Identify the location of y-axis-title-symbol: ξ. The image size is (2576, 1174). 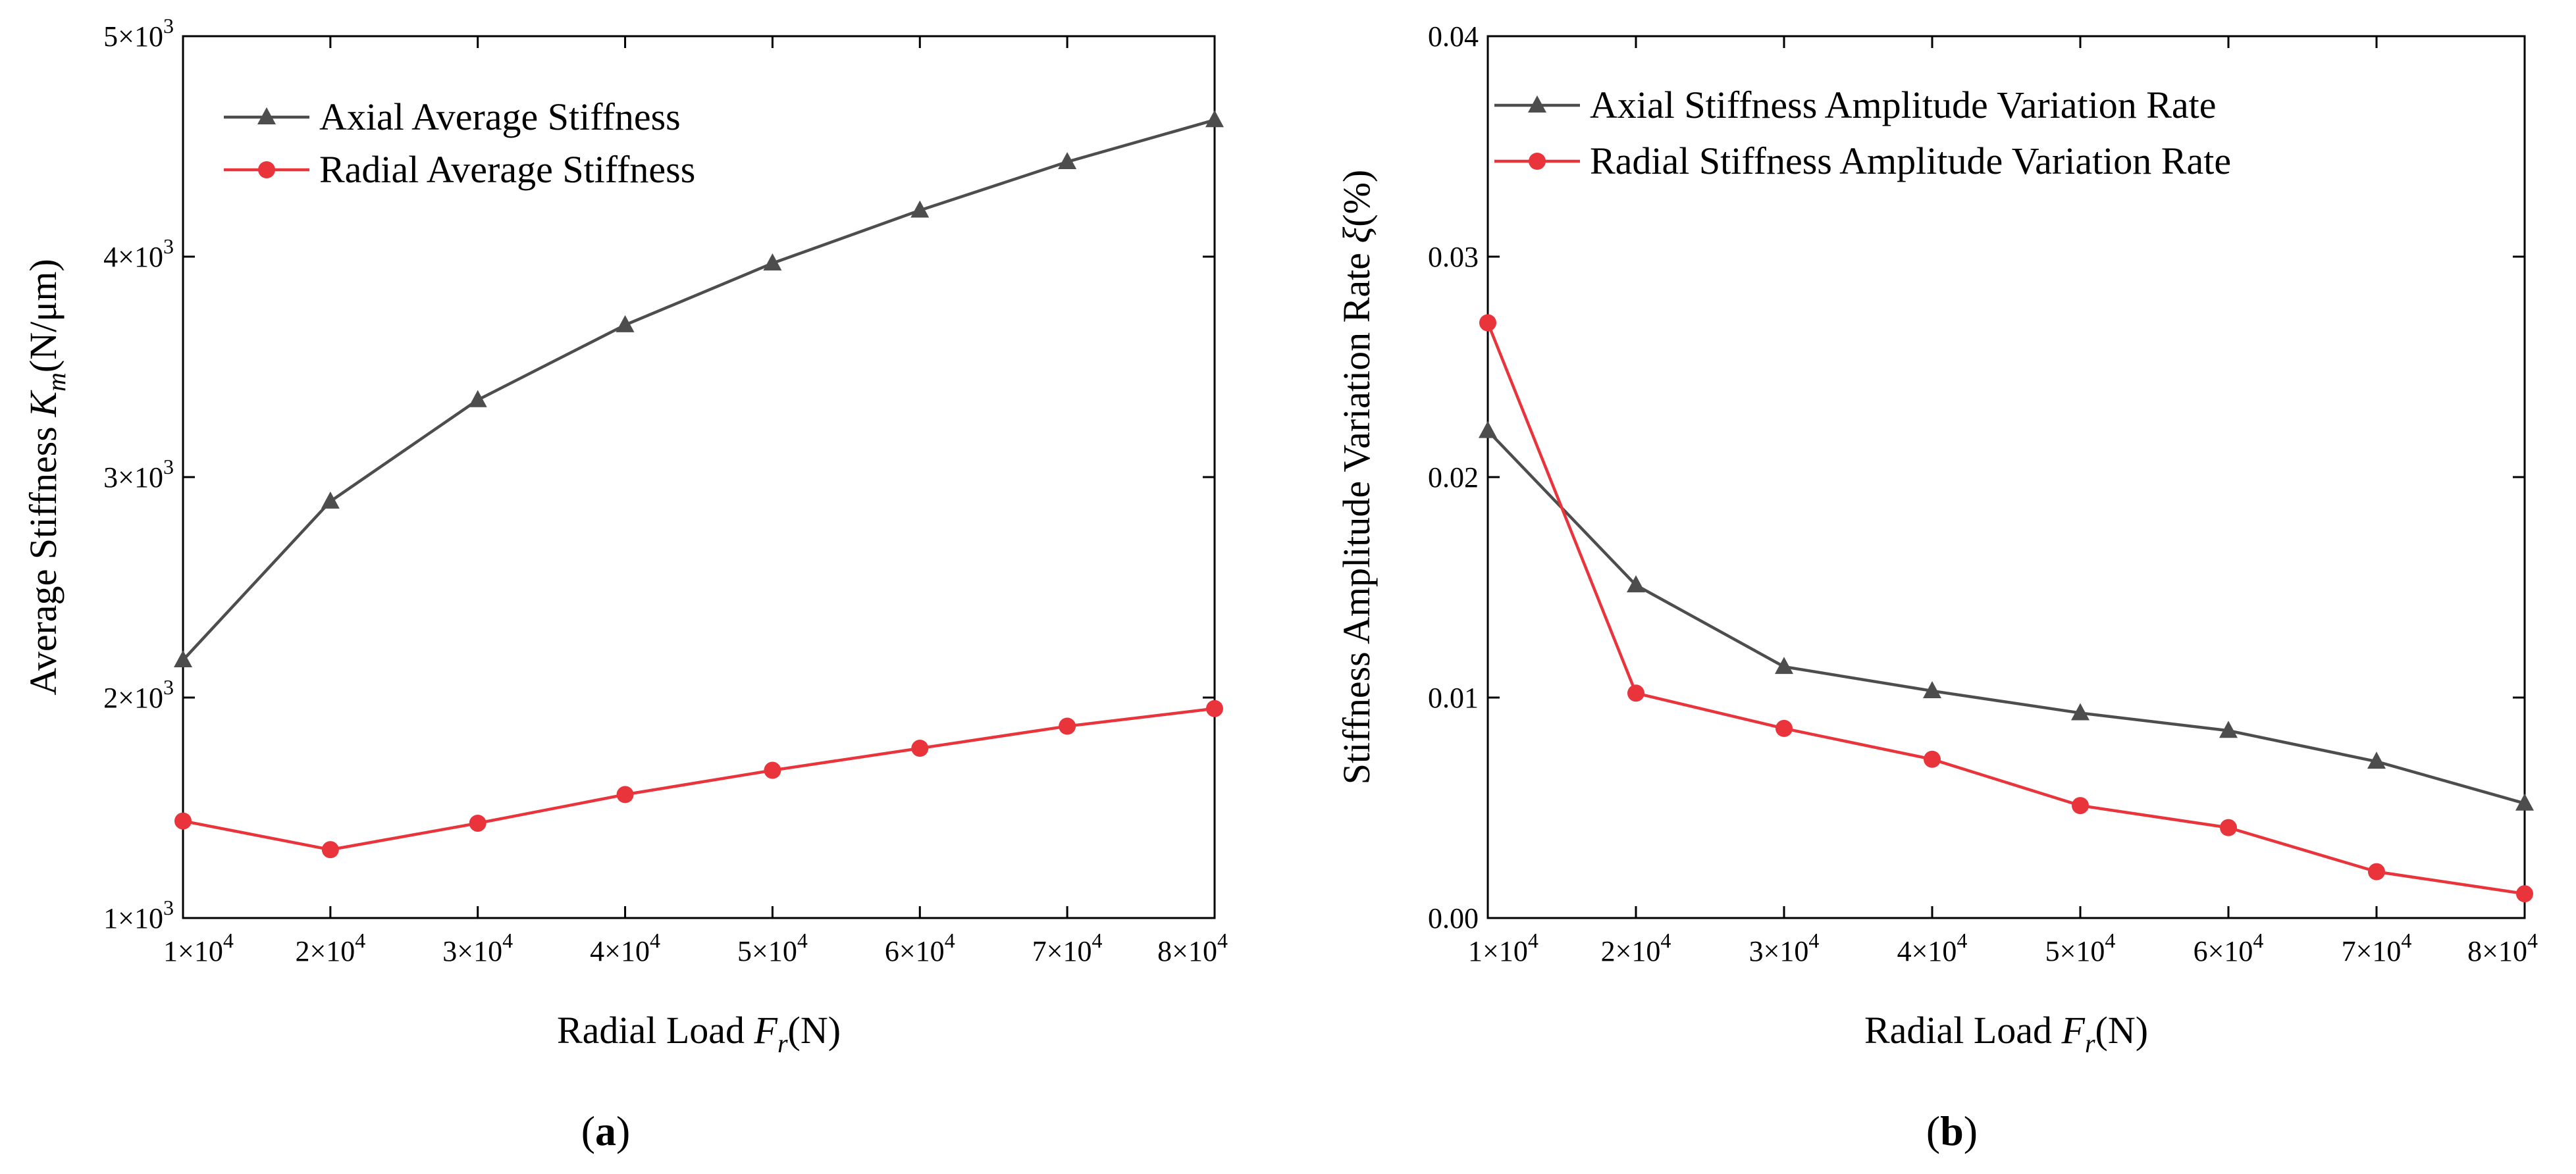
(1356, 235).